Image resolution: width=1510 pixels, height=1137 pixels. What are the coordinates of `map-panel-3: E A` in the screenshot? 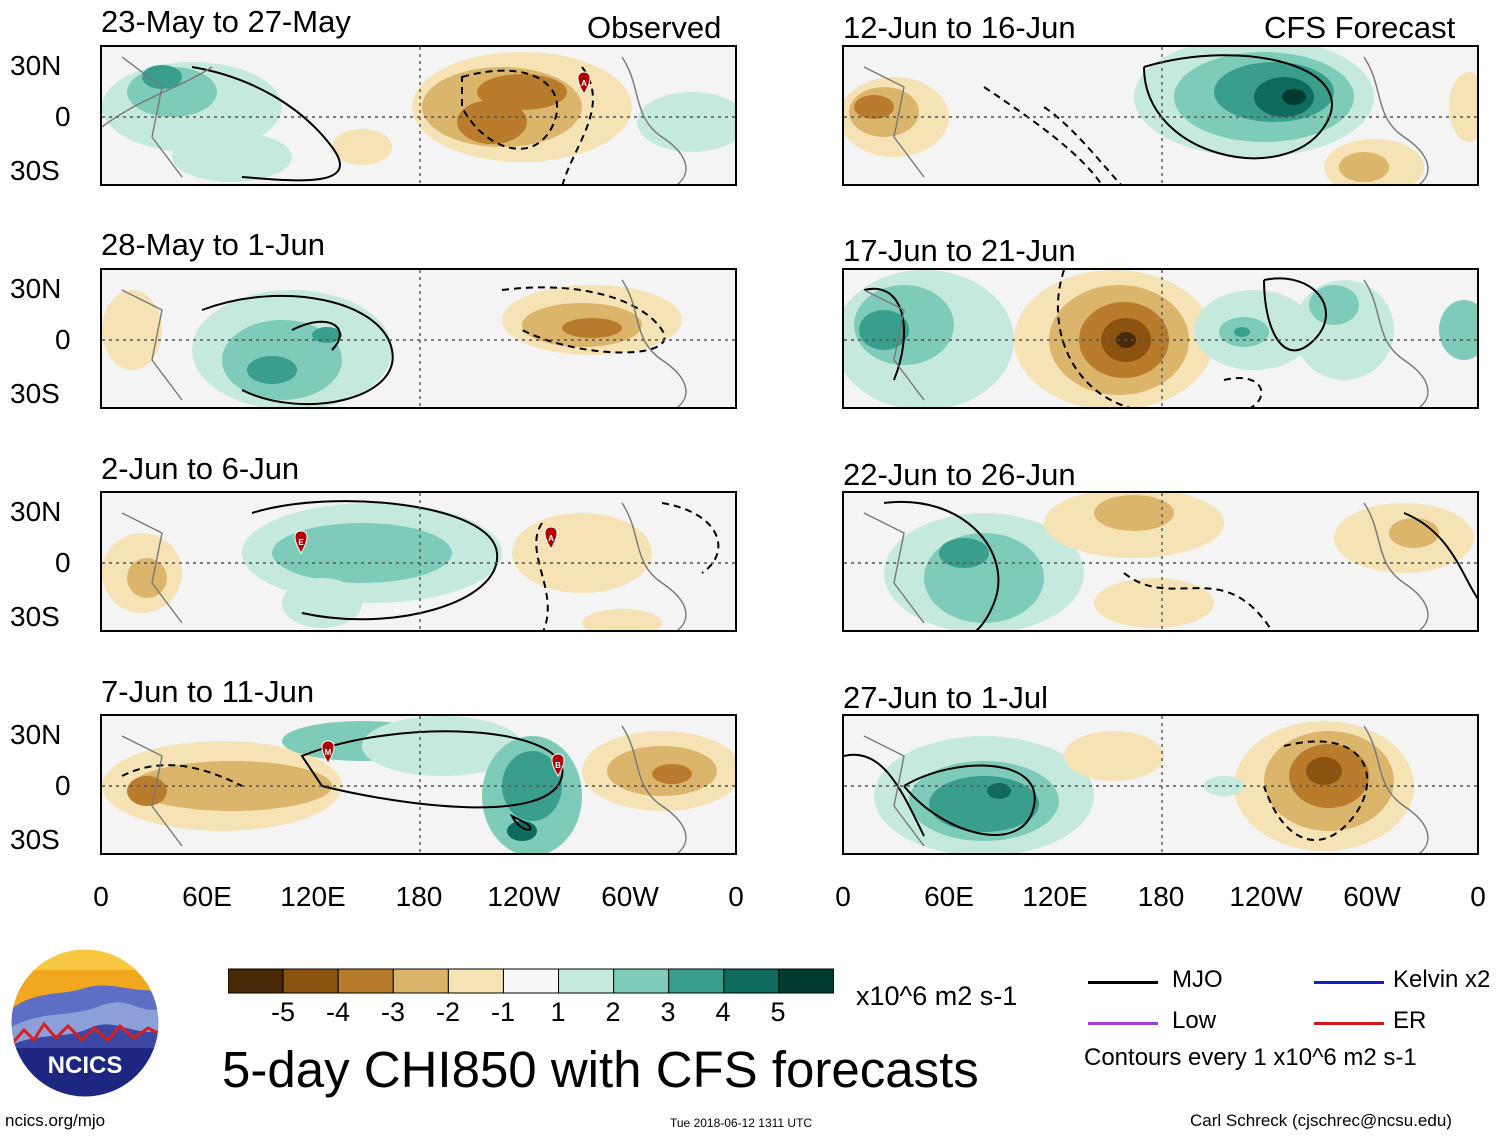 It's located at (418, 561).